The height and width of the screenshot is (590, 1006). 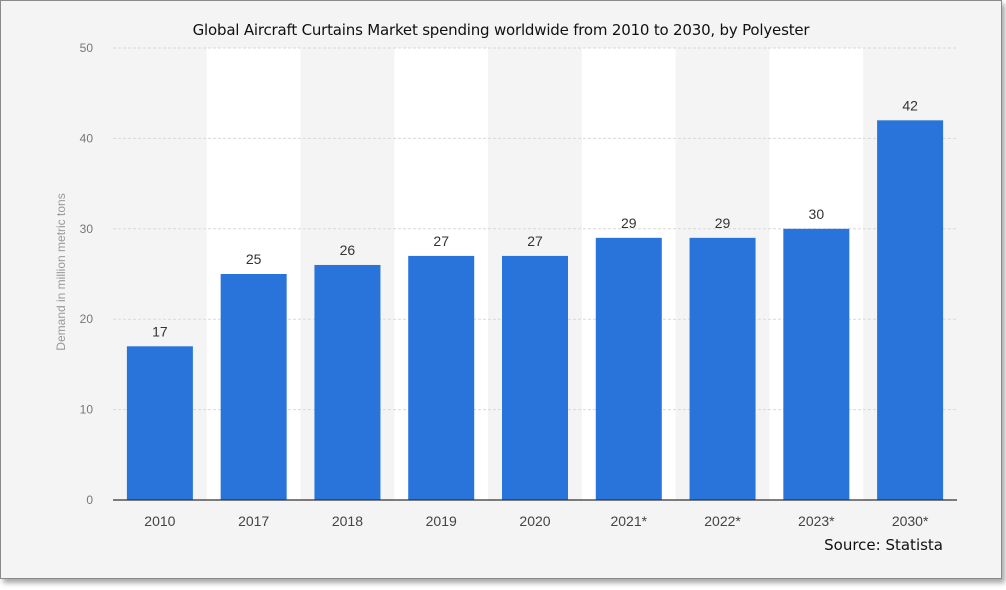 I want to click on data-label: 17, so click(x=160, y=331).